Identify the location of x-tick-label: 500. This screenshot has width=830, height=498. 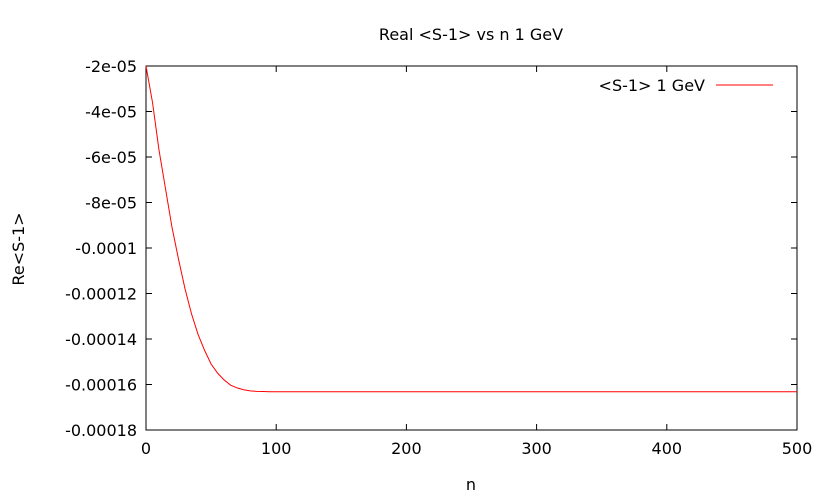
(797, 448).